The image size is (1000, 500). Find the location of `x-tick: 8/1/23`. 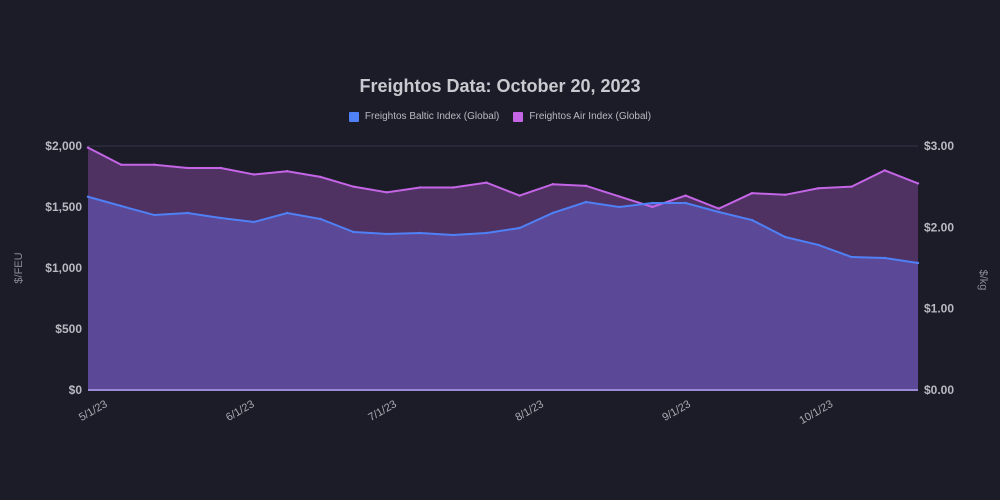

x-tick: 8/1/23 is located at coordinates (529, 411).